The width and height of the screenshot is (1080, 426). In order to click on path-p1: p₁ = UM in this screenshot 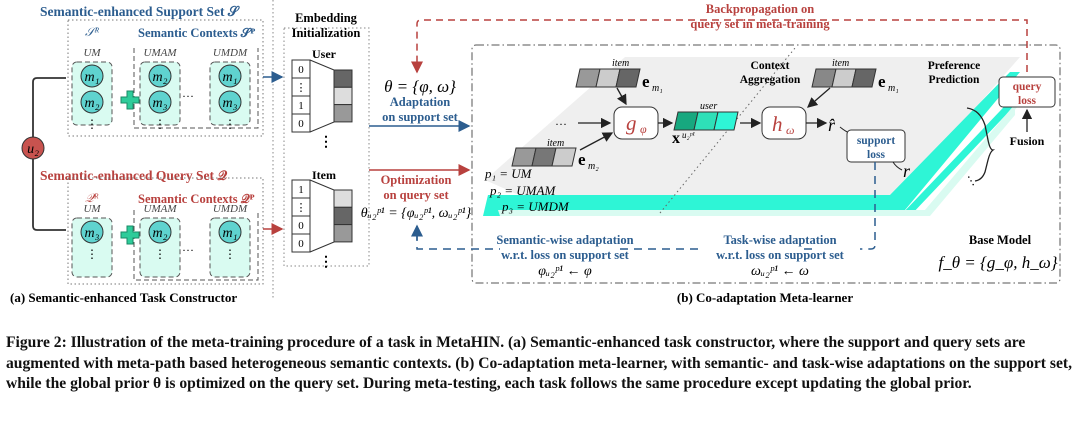, I will do `click(508, 173)`.